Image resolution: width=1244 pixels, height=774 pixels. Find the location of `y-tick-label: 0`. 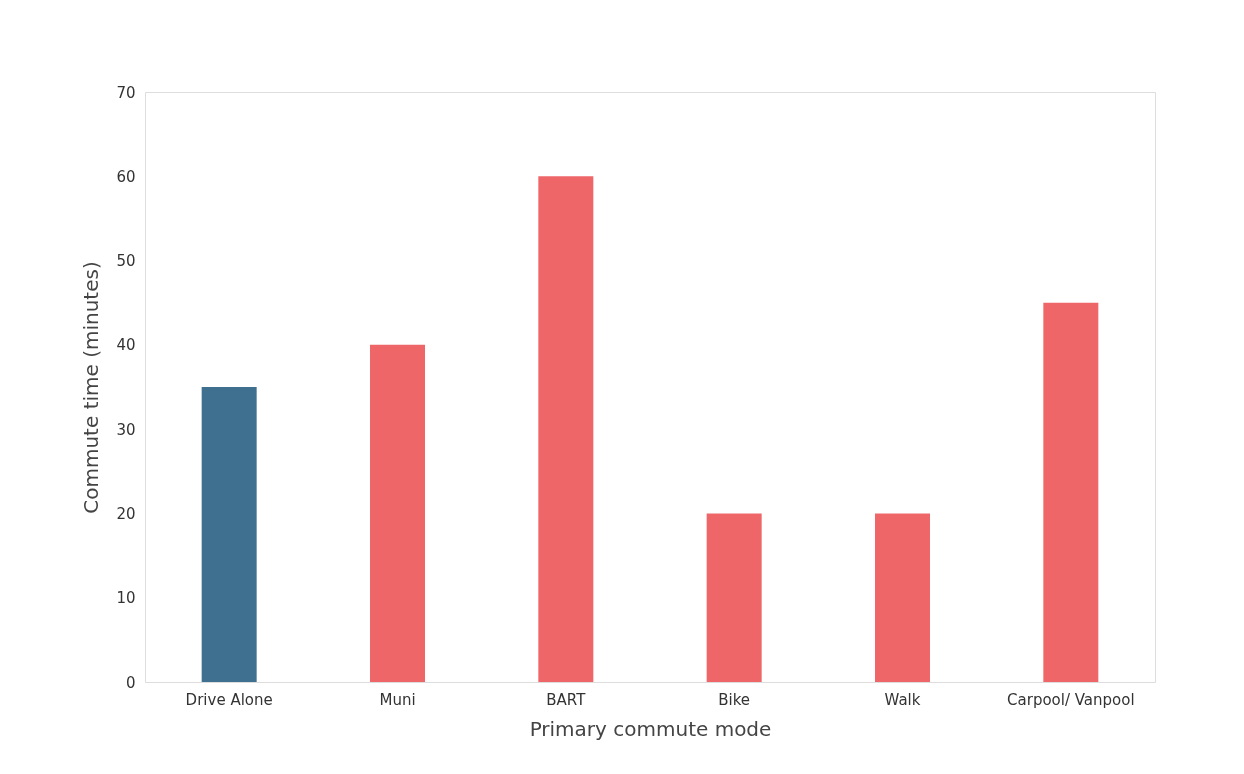

y-tick-label: 0 is located at coordinates (130, 682).